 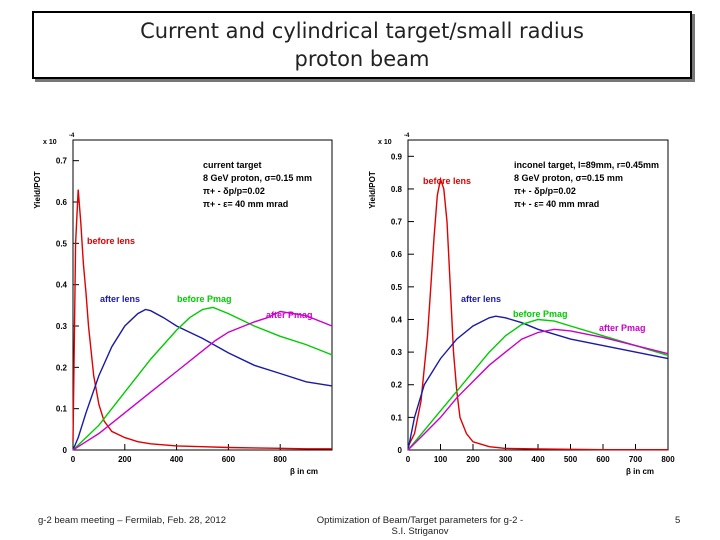 What do you see at coordinates (636, 459) in the screenshot?
I see `x-tick-label: 700` at bounding box center [636, 459].